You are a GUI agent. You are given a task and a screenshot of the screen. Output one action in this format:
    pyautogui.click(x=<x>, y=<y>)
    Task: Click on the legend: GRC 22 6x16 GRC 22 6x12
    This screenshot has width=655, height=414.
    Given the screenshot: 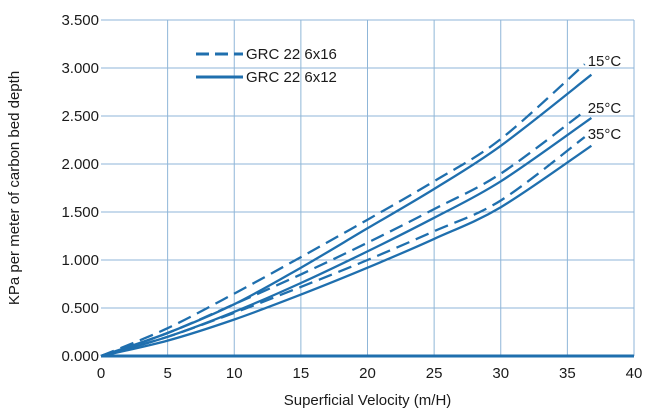 What is the action you would take?
    pyautogui.click(x=266, y=66)
    